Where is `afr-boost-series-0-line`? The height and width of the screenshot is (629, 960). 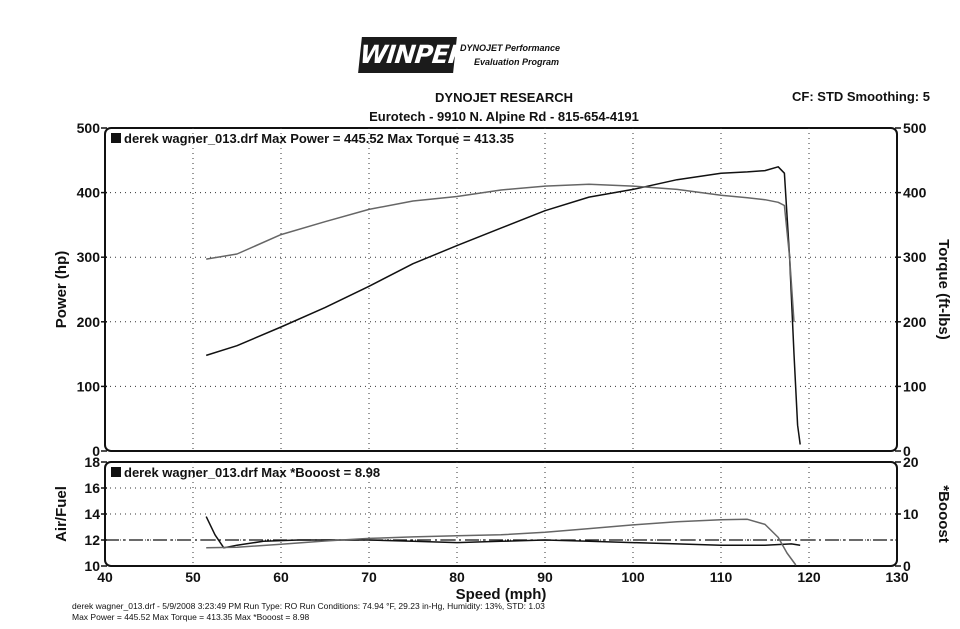 afr-boost-series-0-line is located at coordinates (503, 532).